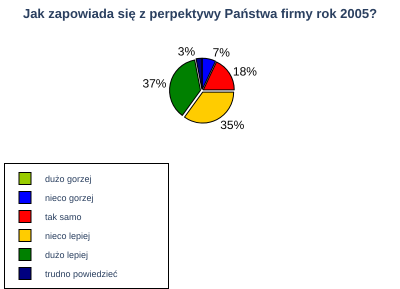  What do you see at coordinates (63, 217) in the screenshot?
I see `legend-label: tak samo` at bounding box center [63, 217].